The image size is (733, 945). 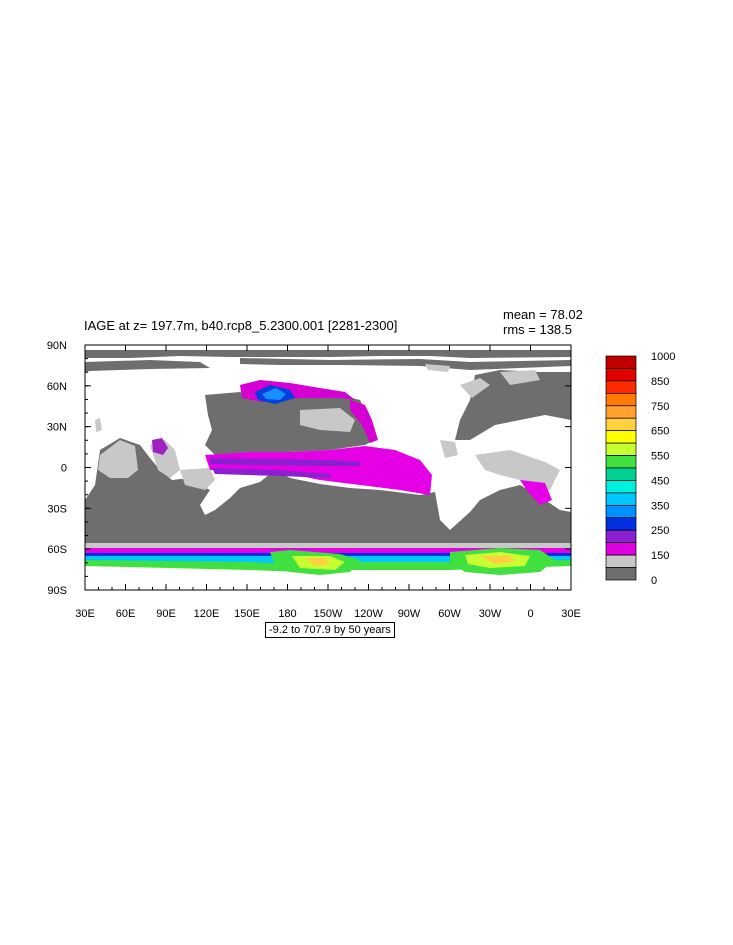 I want to click on so-magenta-band, so click(x=328, y=551).